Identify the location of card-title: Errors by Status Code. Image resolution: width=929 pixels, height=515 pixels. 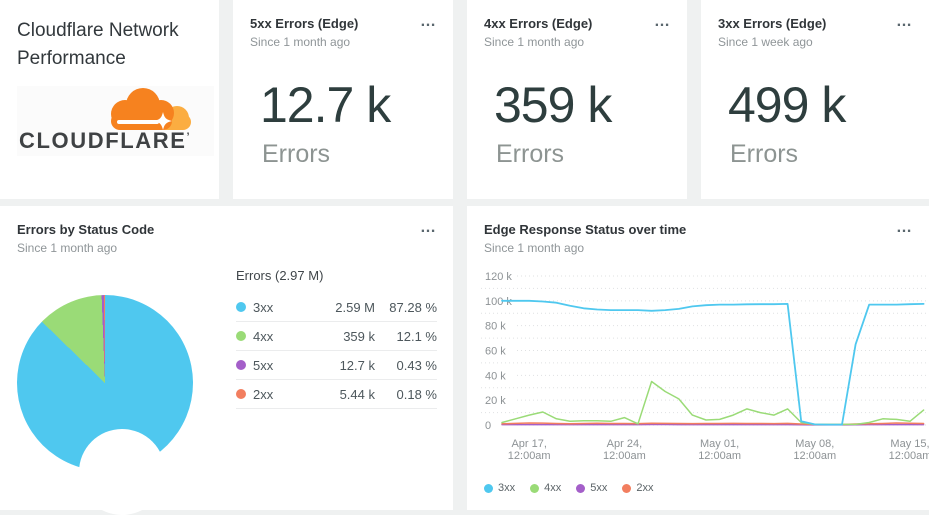
(86, 229).